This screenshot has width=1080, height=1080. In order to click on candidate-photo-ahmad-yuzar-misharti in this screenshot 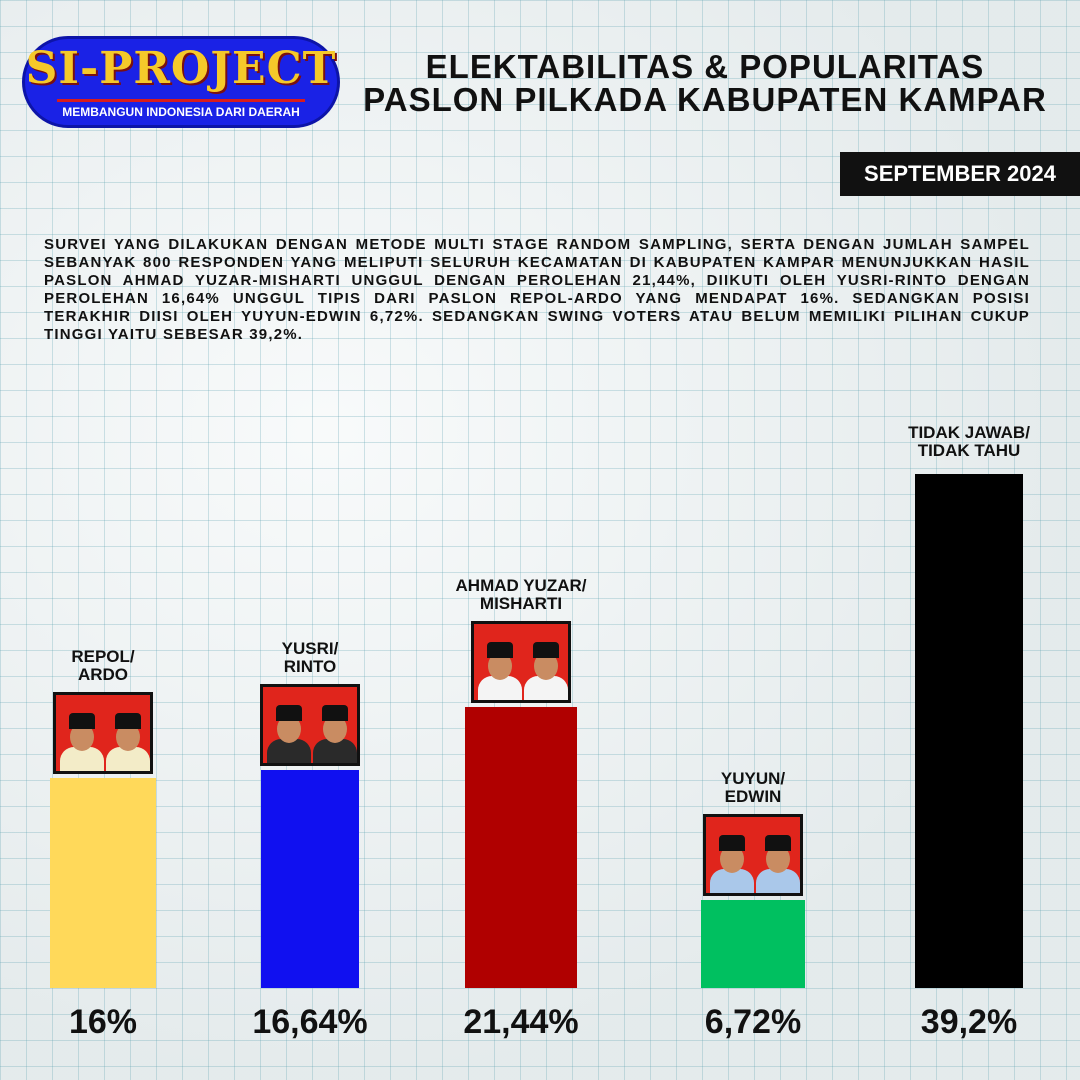, I will do `click(521, 662)`.